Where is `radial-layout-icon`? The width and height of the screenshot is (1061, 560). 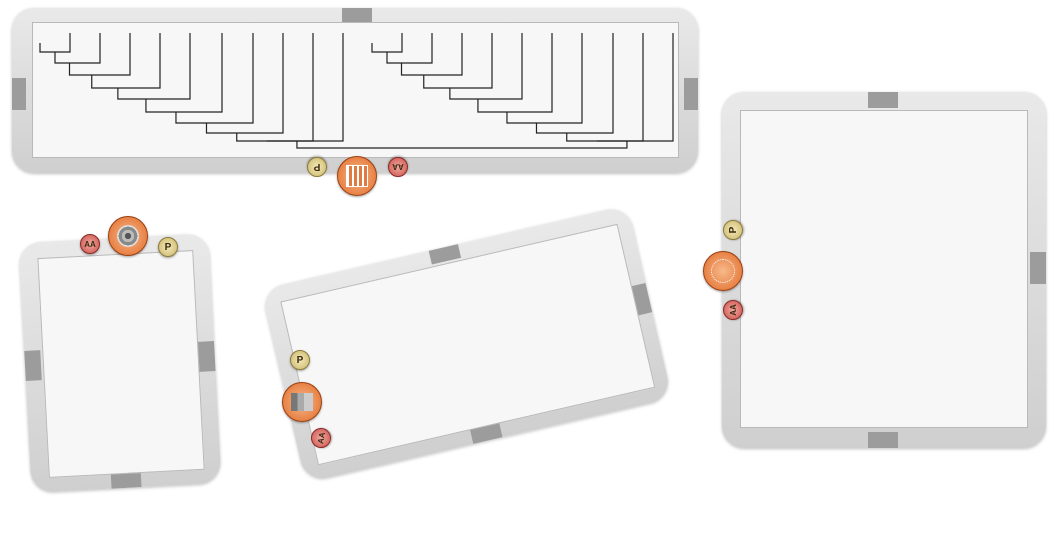
radial-layout-icon is located at coordinates (723, 271).